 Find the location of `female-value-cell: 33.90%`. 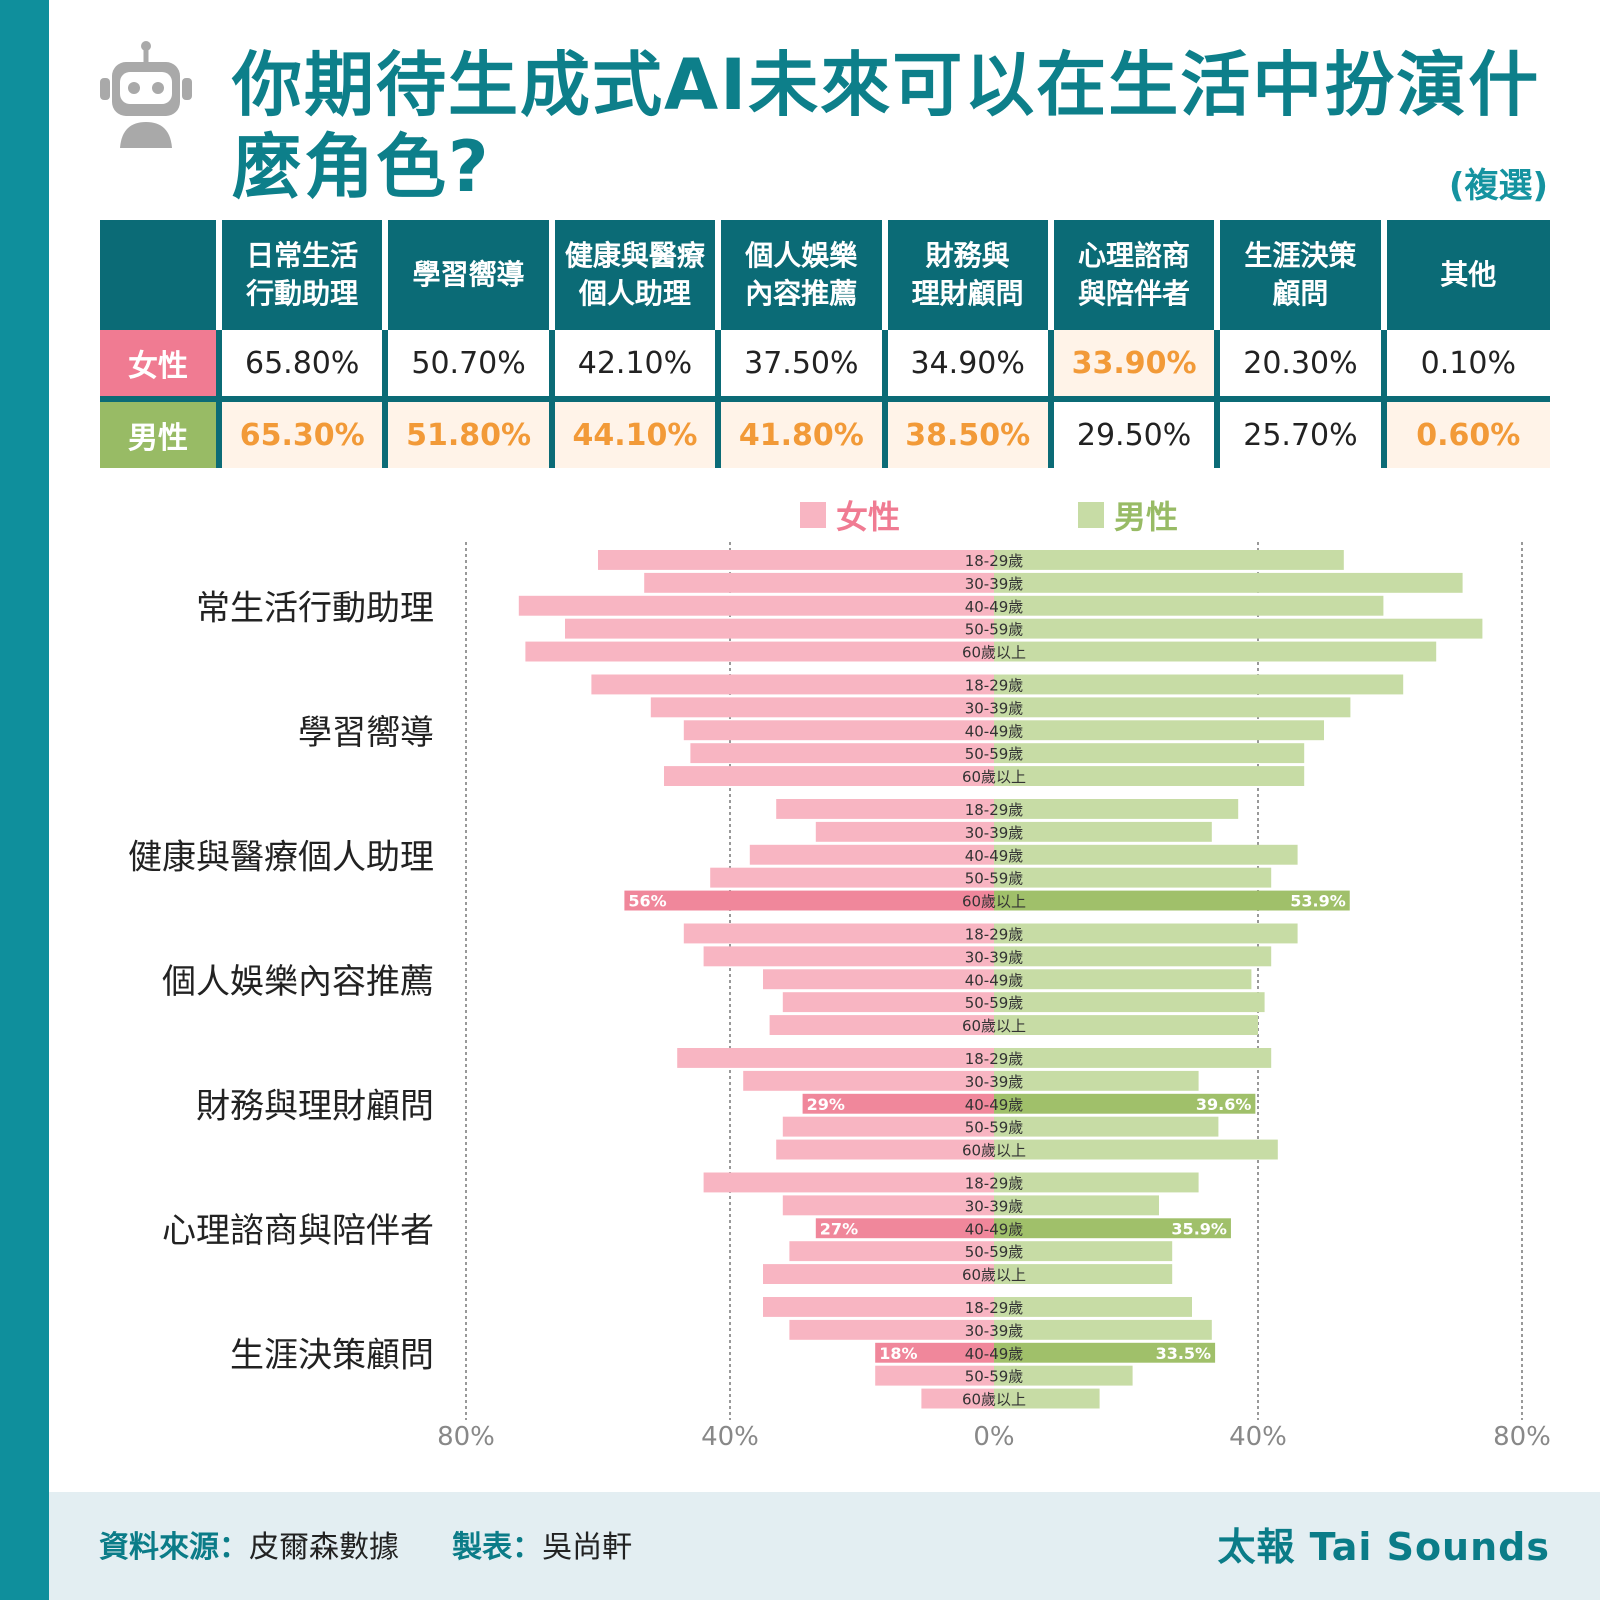

female-value-cell: 33.90% is located at coordinates (1135, 366).